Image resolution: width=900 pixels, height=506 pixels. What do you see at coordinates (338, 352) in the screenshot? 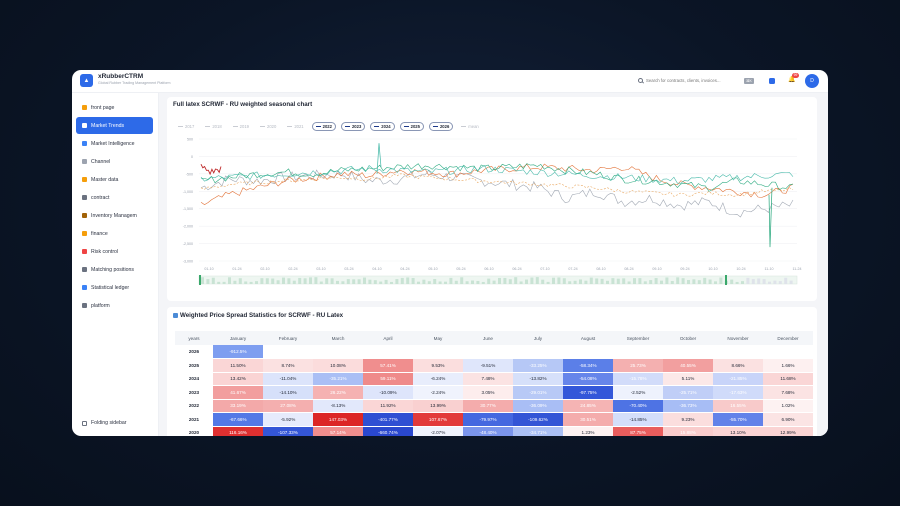
I see `spread-cell` at bounding box center [338, 352].